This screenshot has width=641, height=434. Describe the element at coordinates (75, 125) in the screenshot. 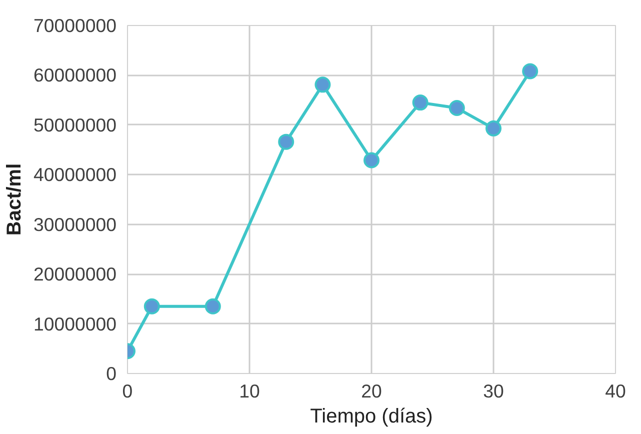

I see `y-tick-label: 50000000` at that location.